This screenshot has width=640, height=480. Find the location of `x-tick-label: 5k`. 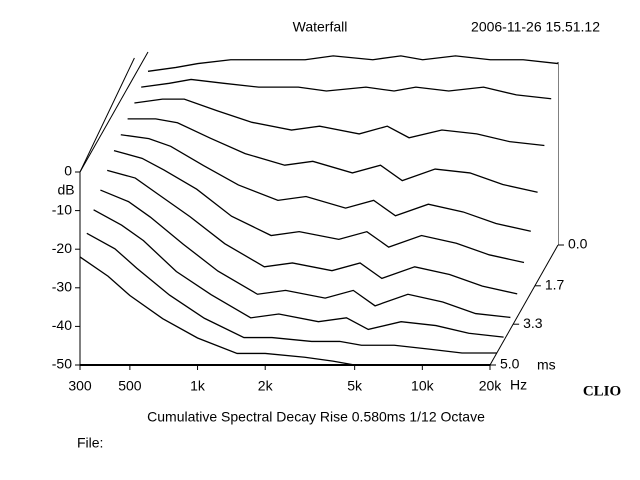

x-tick-label: 5k is located at coordinates (355, 386).